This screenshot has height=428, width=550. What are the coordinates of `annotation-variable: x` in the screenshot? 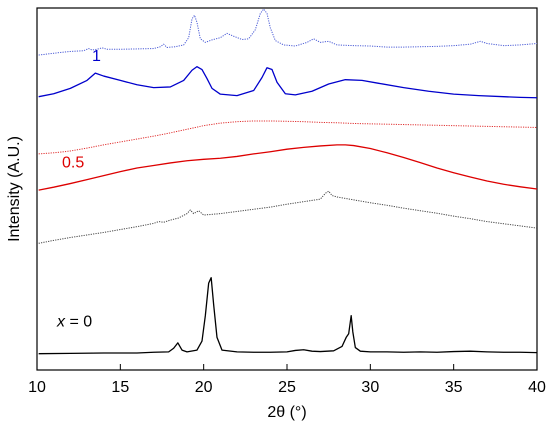 It's located at (61, 322).